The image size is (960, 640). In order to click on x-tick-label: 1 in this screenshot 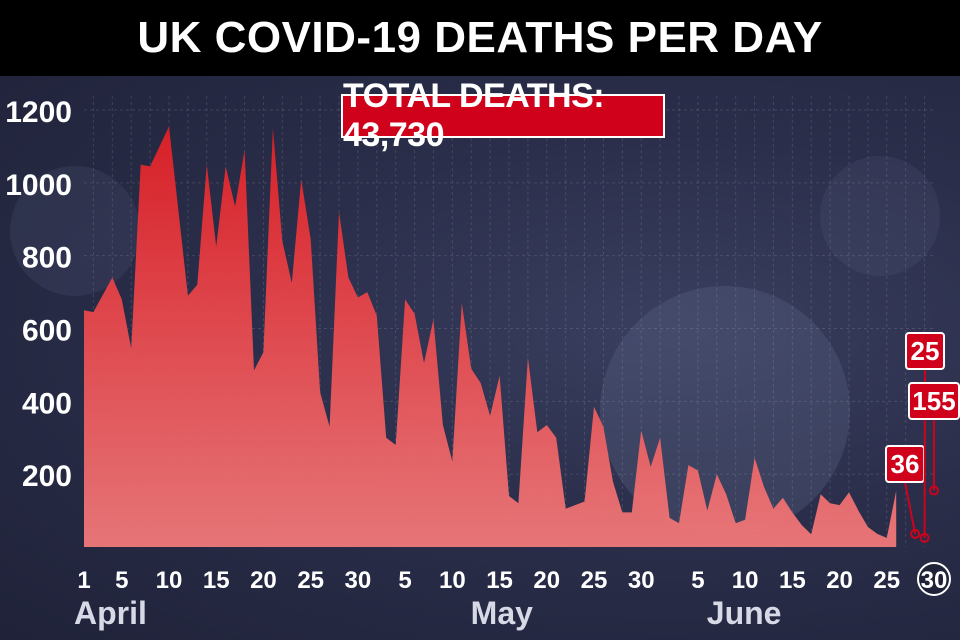, I will do `click(83, 580)`.